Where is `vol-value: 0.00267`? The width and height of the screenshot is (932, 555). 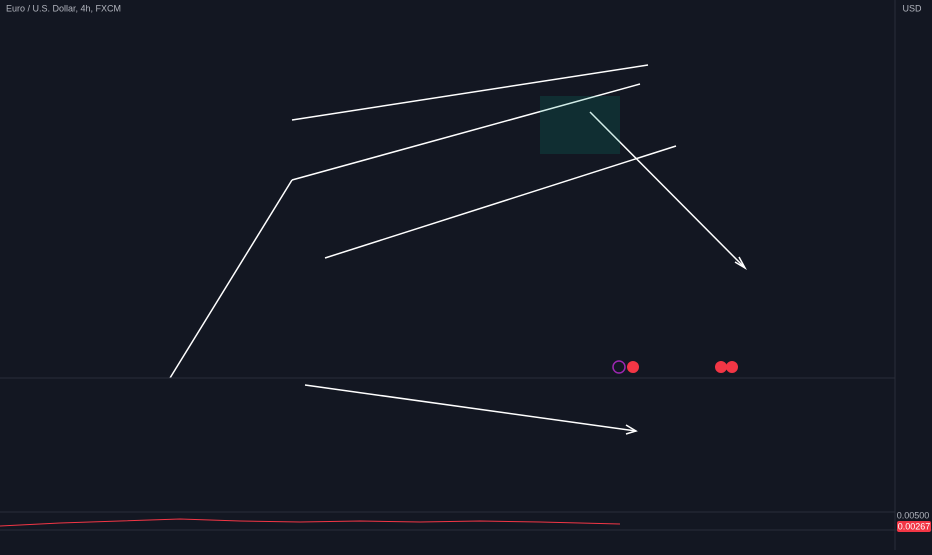
vol-value: 0.00267 is located at coordinates (914, 526).